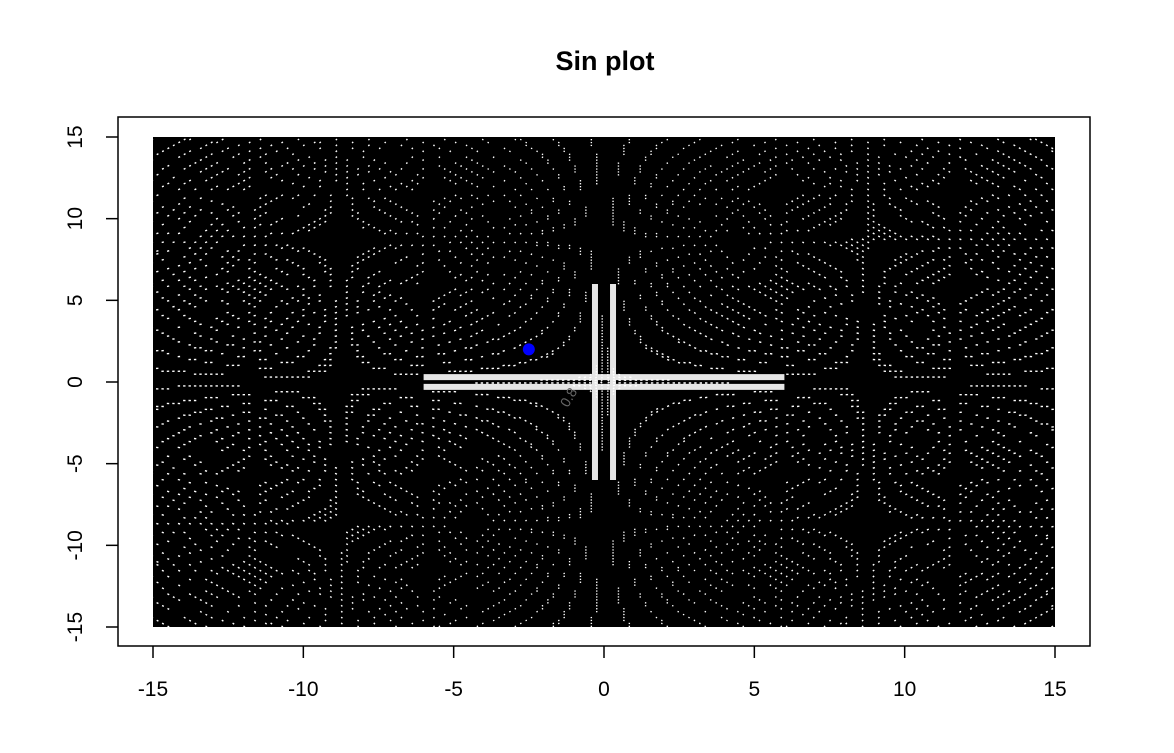 The width and height of the screenshot is (1174, 753). What do you see at coordinates (75, 382) in the screenshot?
I see `y-tick-label: 0` at bounding box center [75, 382].